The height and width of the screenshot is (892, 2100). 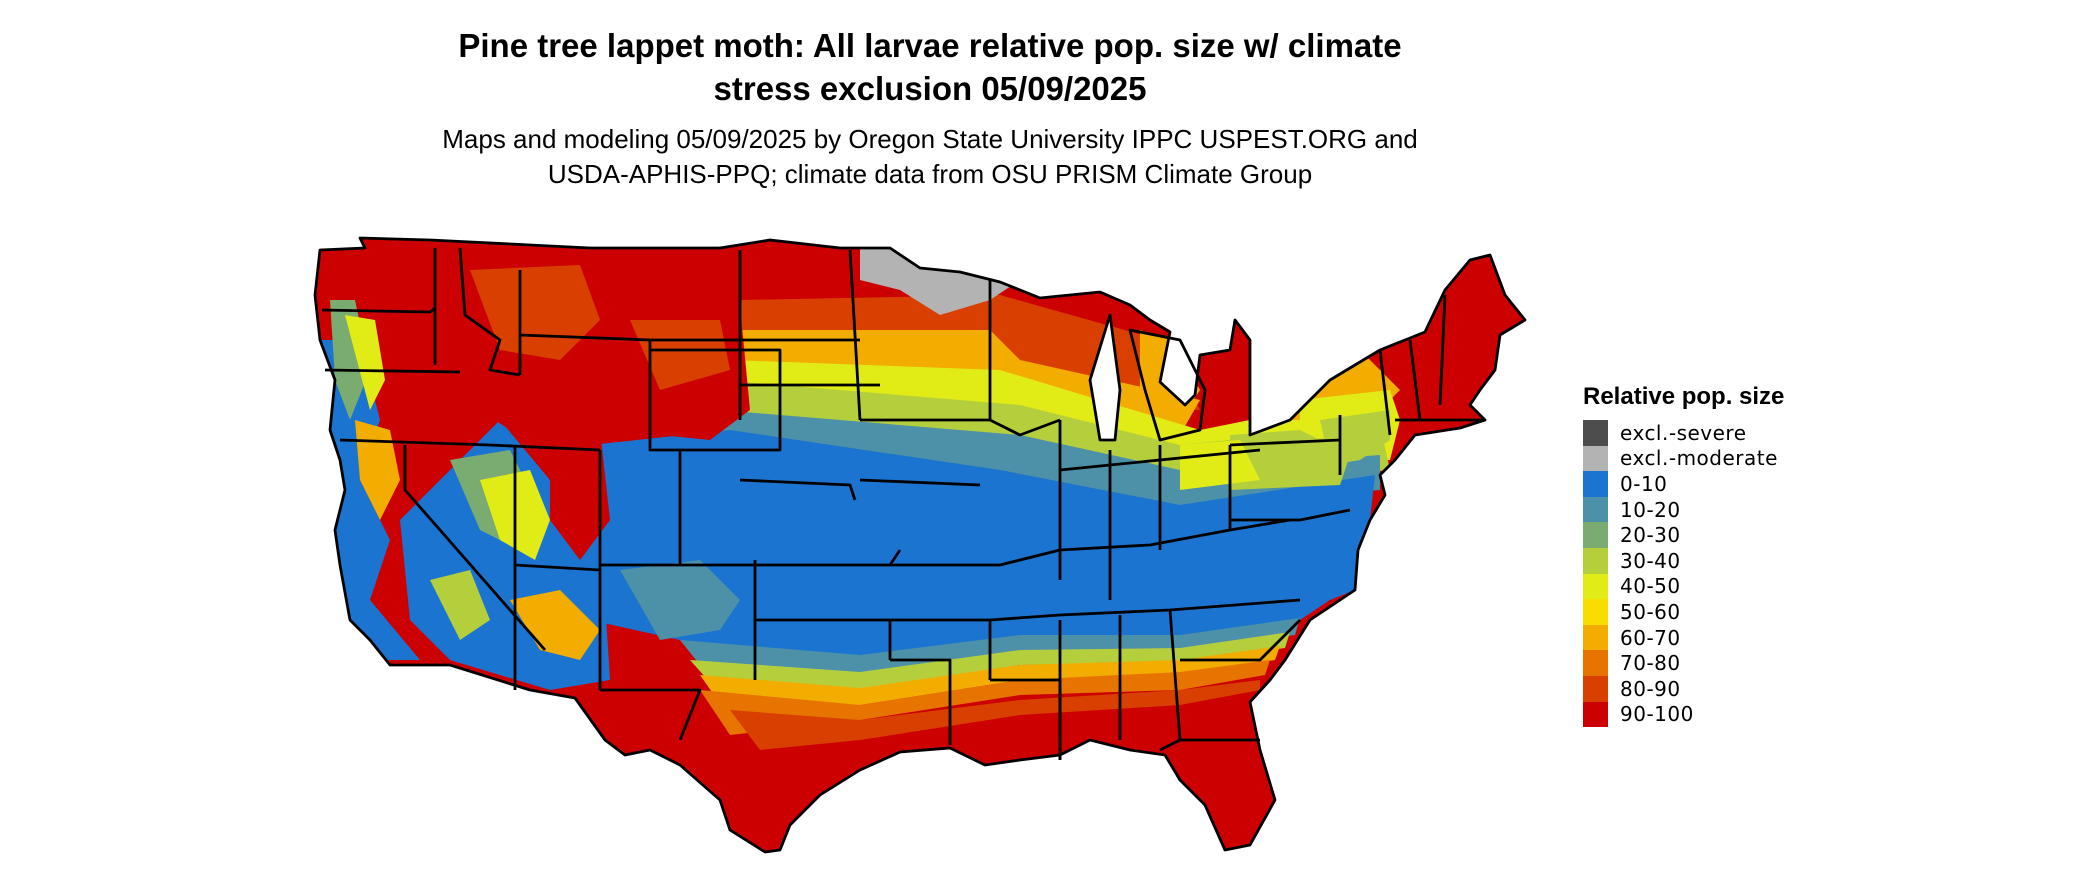 I want to click on legend-item: 70-80, so click(x=1733, y=663).